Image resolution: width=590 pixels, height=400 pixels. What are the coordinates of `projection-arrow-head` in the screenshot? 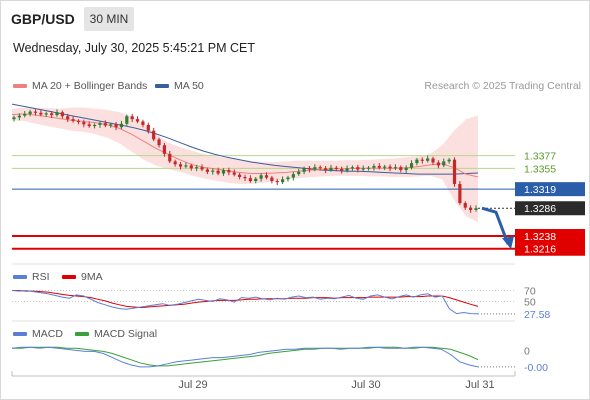 It's located at (508, 243).